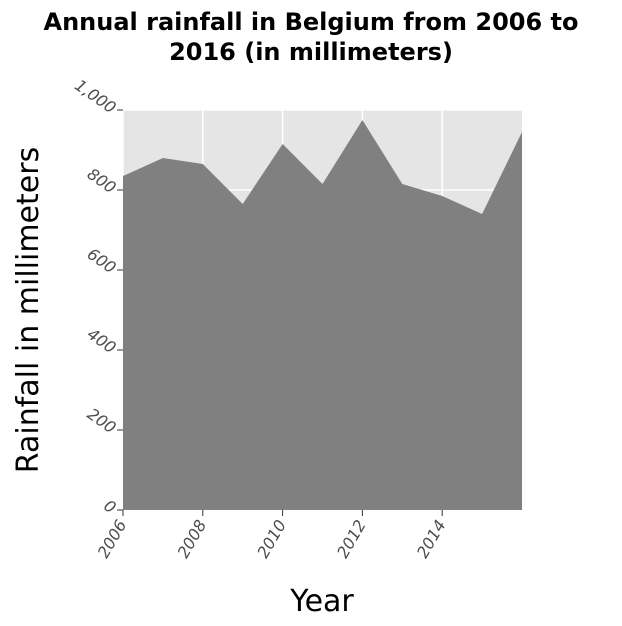  I want to click on y-tick-label: 600, so click(102, 260).